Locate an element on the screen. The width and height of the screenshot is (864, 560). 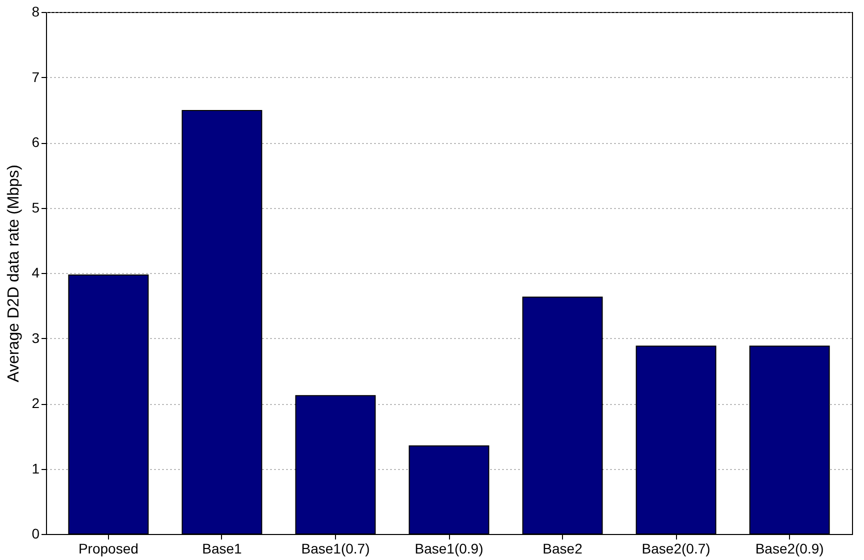
y-tick-label: 8 is located at coordinates (36, 12).